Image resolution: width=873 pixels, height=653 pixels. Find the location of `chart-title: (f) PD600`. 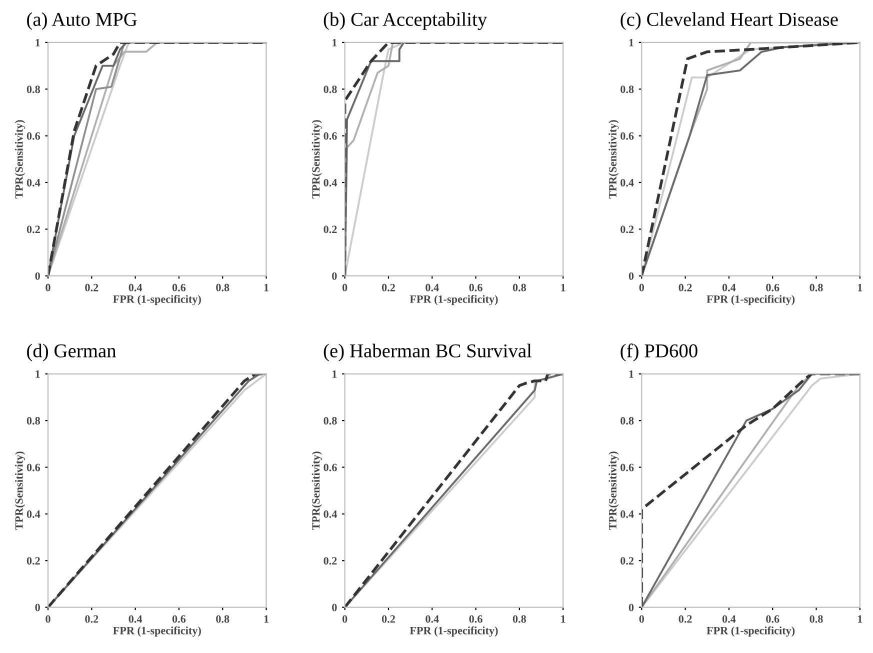

chart-title: (f) PD600 is located at coordinates (659, 353).